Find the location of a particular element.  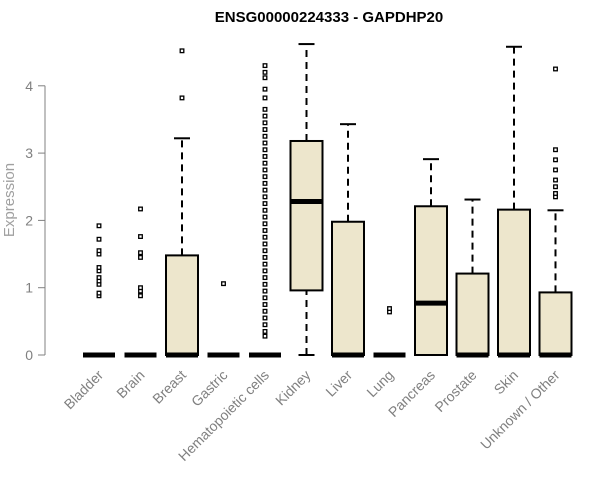

x-tick-label: Prostate is located at coordinates (455, 391).